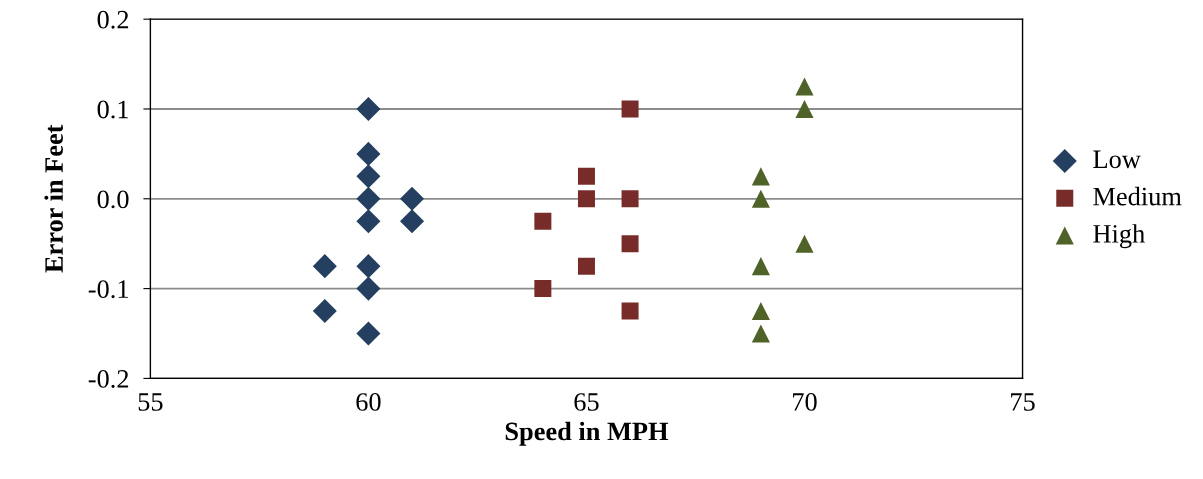 The width and height of the screenshot is (1203, 479). Describe the element at coordinates (587, 433) in the screenshot. I see `x-axis-title: Speed in MPH` at that location.